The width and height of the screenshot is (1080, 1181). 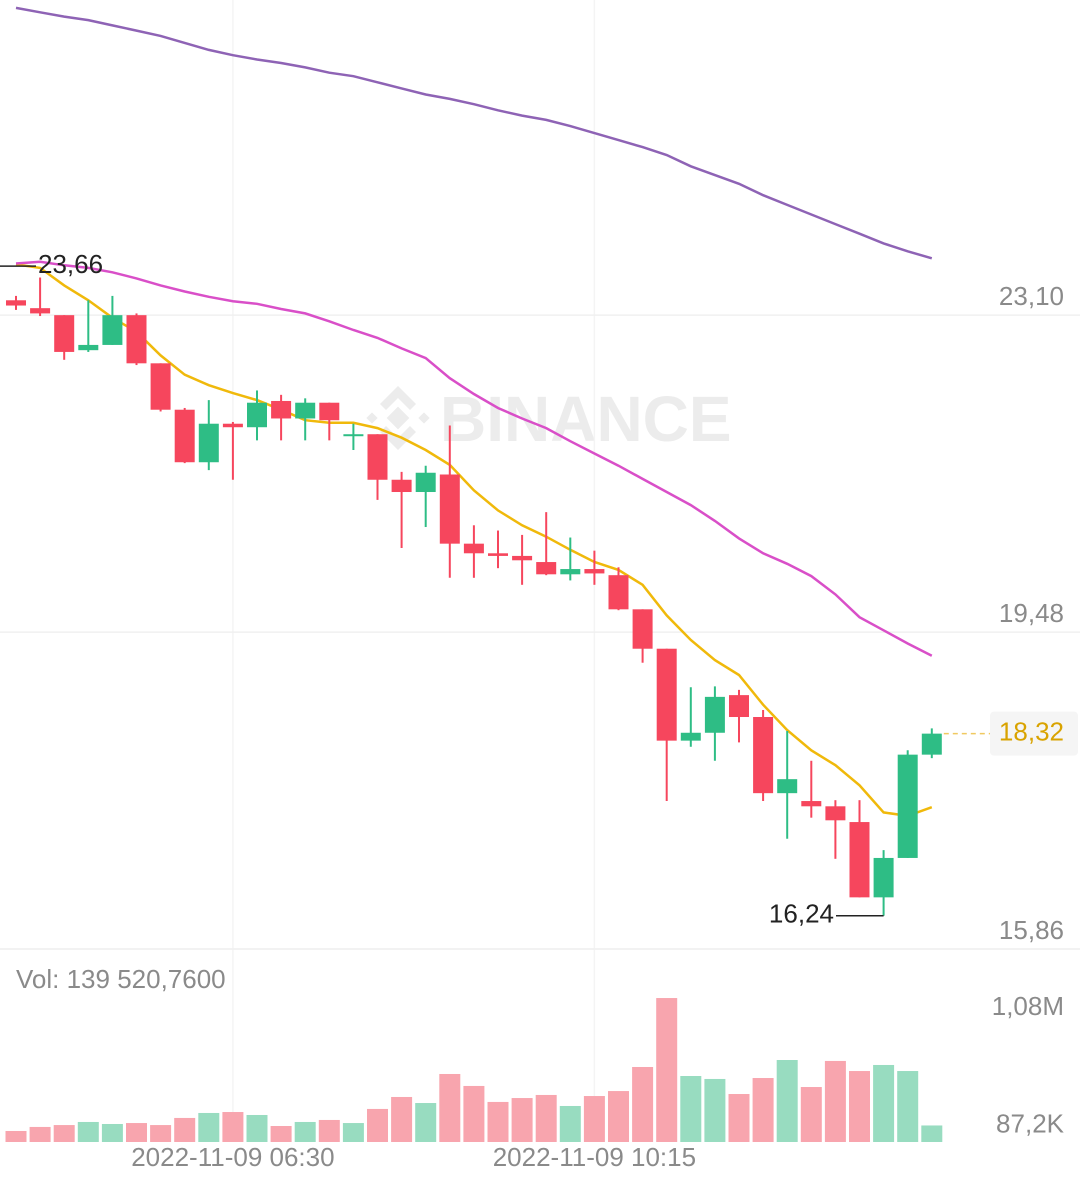 I want to click on volume-tick-label: 87,2K, so click(x=1030, y=1124).